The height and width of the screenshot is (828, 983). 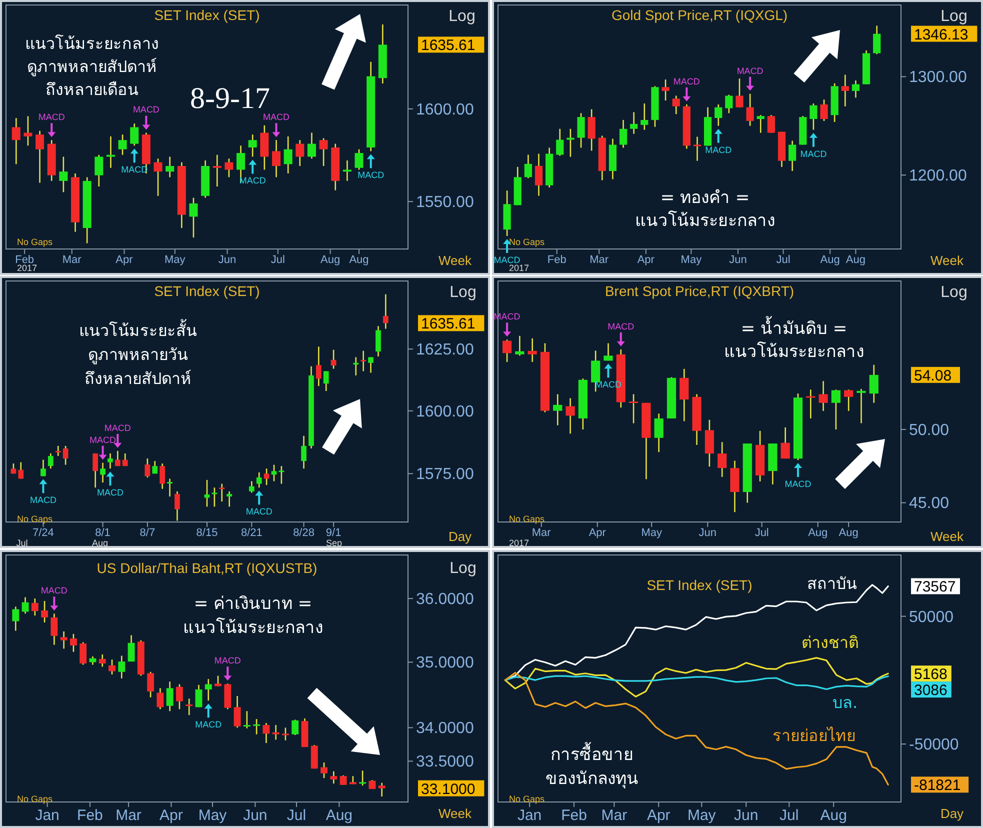 I want to click on text: Week, so click(x=947, y=536).